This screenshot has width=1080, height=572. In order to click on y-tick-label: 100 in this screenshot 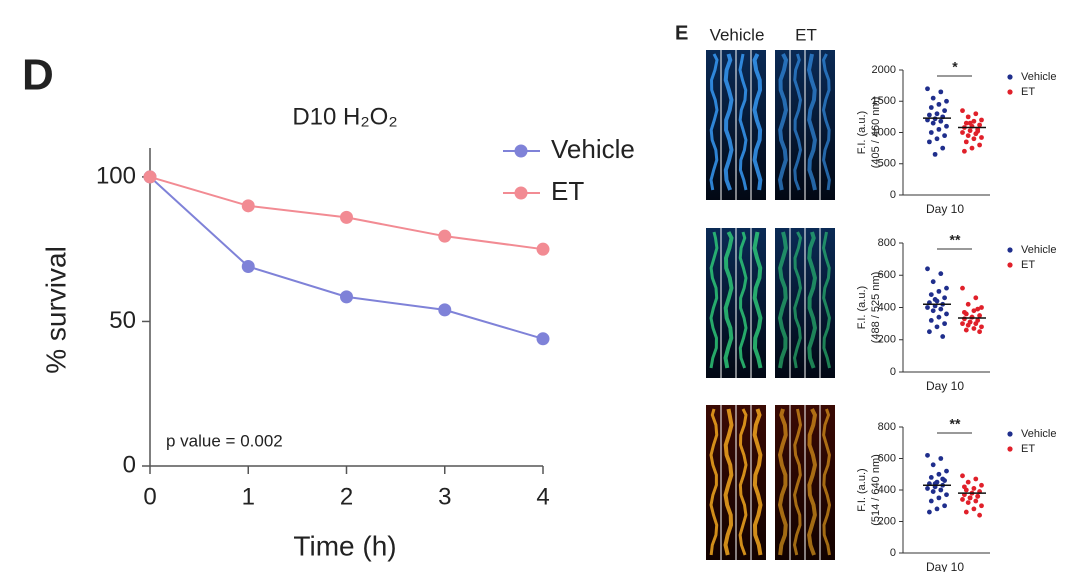, I will do `click(116, 175)`.